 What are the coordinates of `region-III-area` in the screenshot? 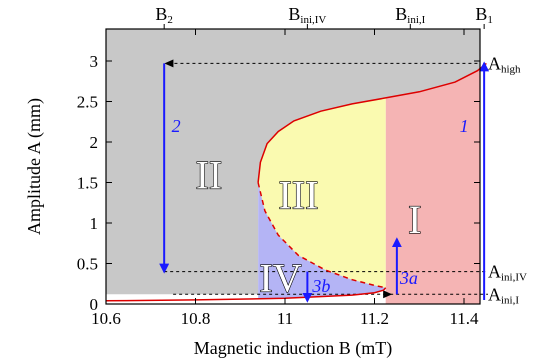 It's located at (322, 192).